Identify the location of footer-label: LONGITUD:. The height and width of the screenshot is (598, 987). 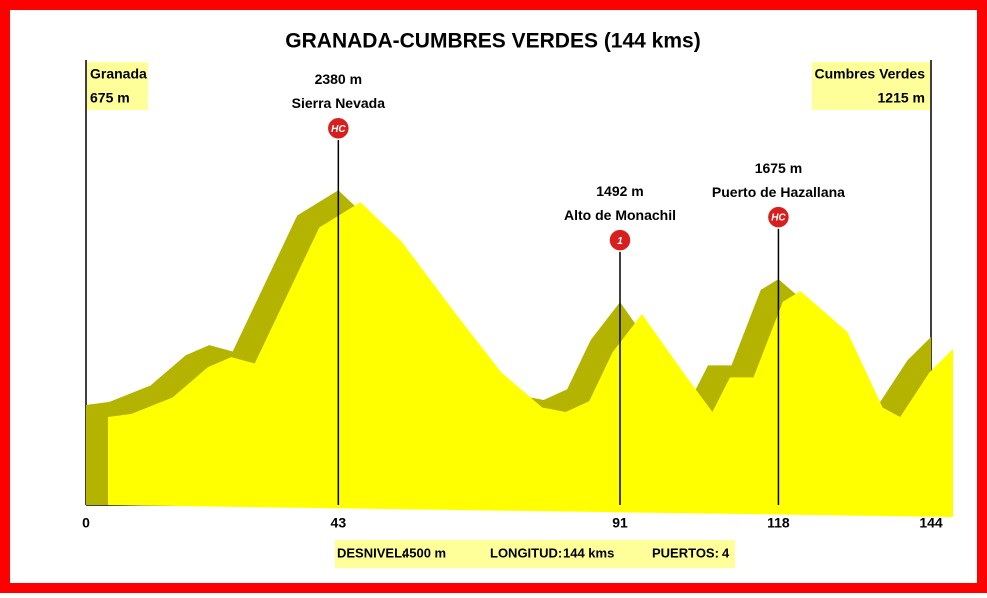
(526, 552).